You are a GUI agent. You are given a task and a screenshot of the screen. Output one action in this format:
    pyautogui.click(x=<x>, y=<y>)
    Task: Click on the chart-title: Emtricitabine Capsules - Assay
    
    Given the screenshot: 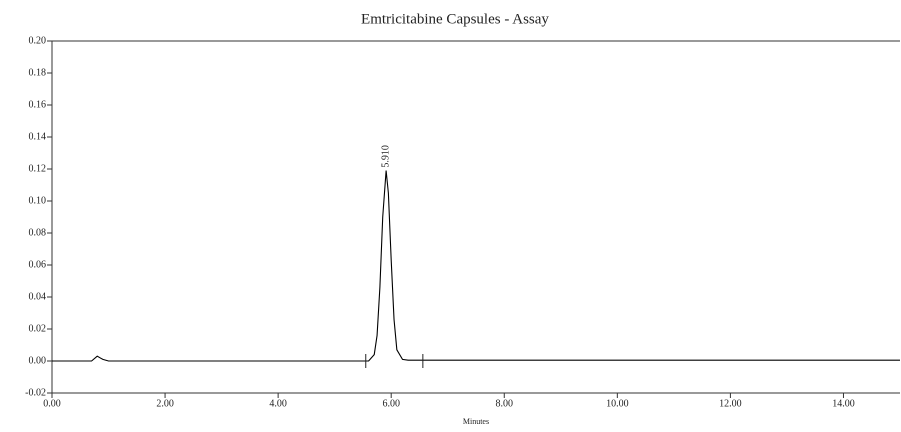 What is the action you would take?
    pyautogui.click(x=455, y=19)
    